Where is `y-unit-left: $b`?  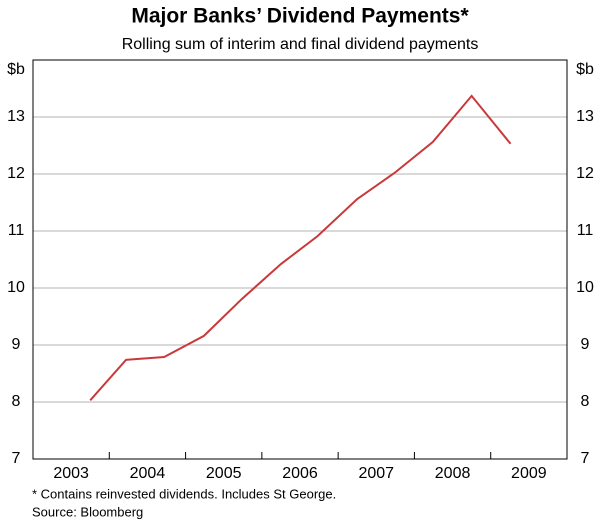
y-unit-left: $b is located at coordinates (16, 69).